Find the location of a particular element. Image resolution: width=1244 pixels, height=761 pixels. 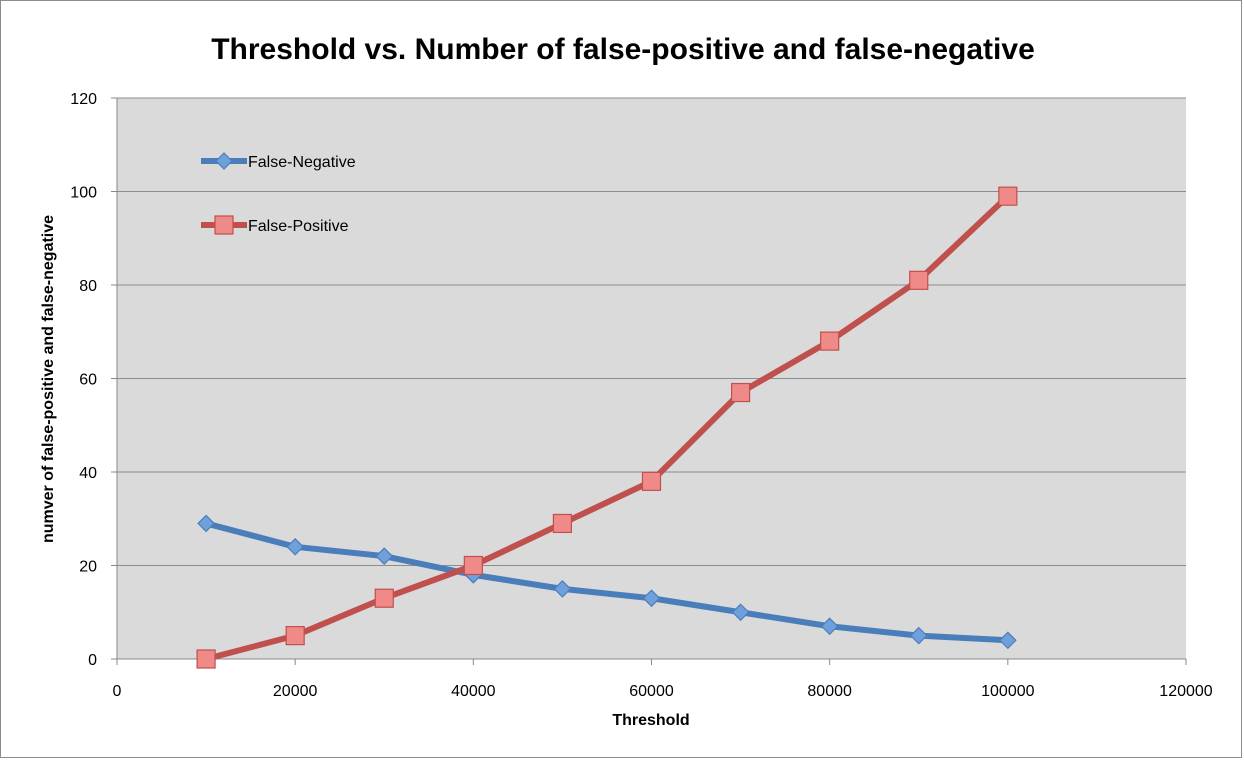

legend-label: False-Negative is located at coordinates (302, 162).